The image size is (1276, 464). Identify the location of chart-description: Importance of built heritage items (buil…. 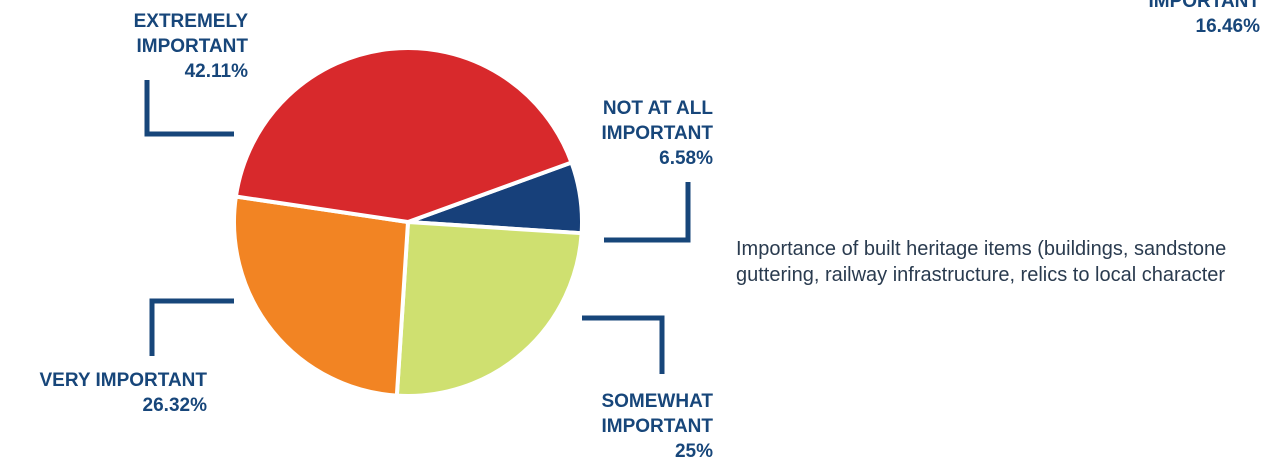
(981, 262).